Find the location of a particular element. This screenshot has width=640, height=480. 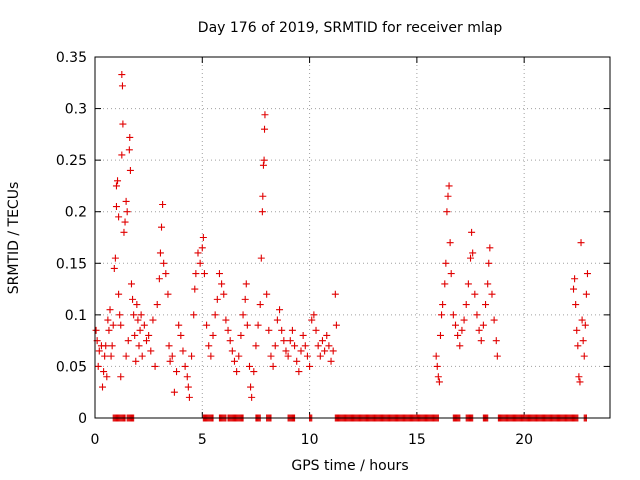

x-axis-label: GPS time / hours is located at coordinates (349, 466).